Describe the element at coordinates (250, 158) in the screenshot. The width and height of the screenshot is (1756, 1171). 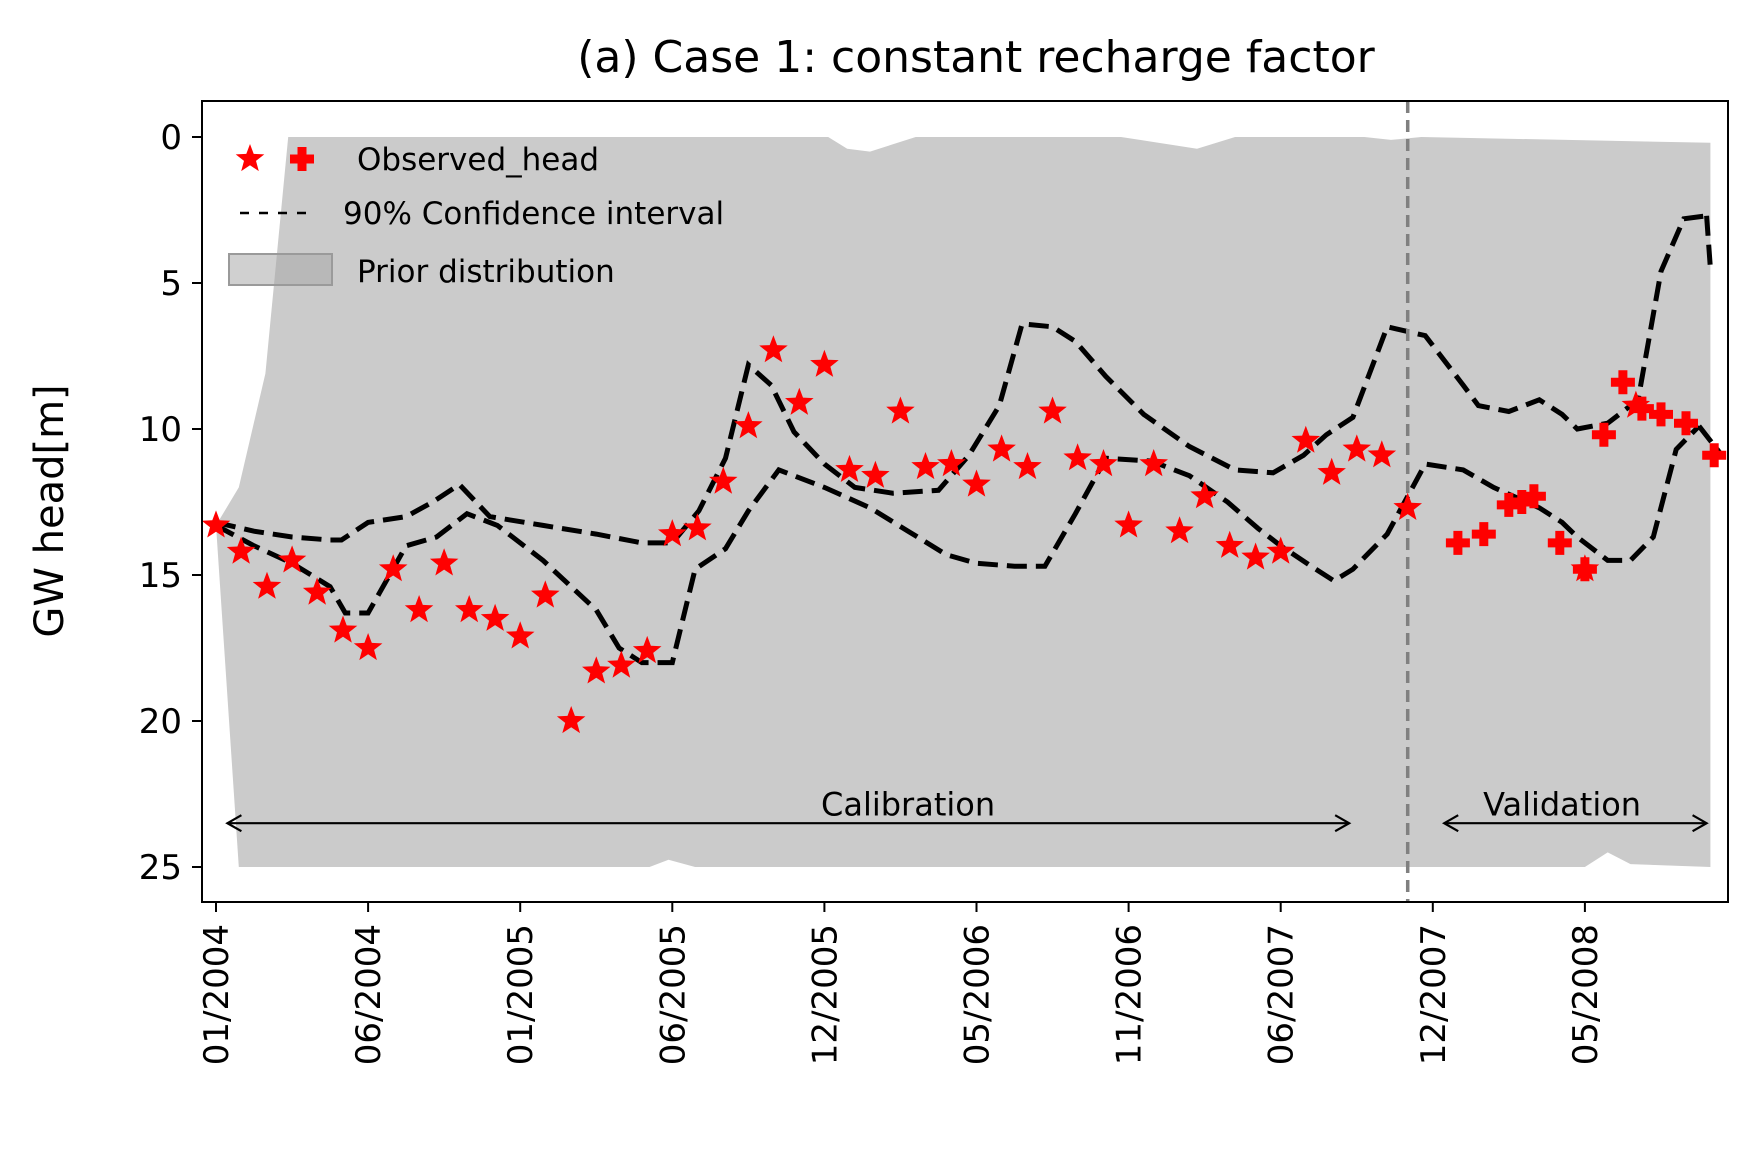
I see `legend-star-marker` at that location.